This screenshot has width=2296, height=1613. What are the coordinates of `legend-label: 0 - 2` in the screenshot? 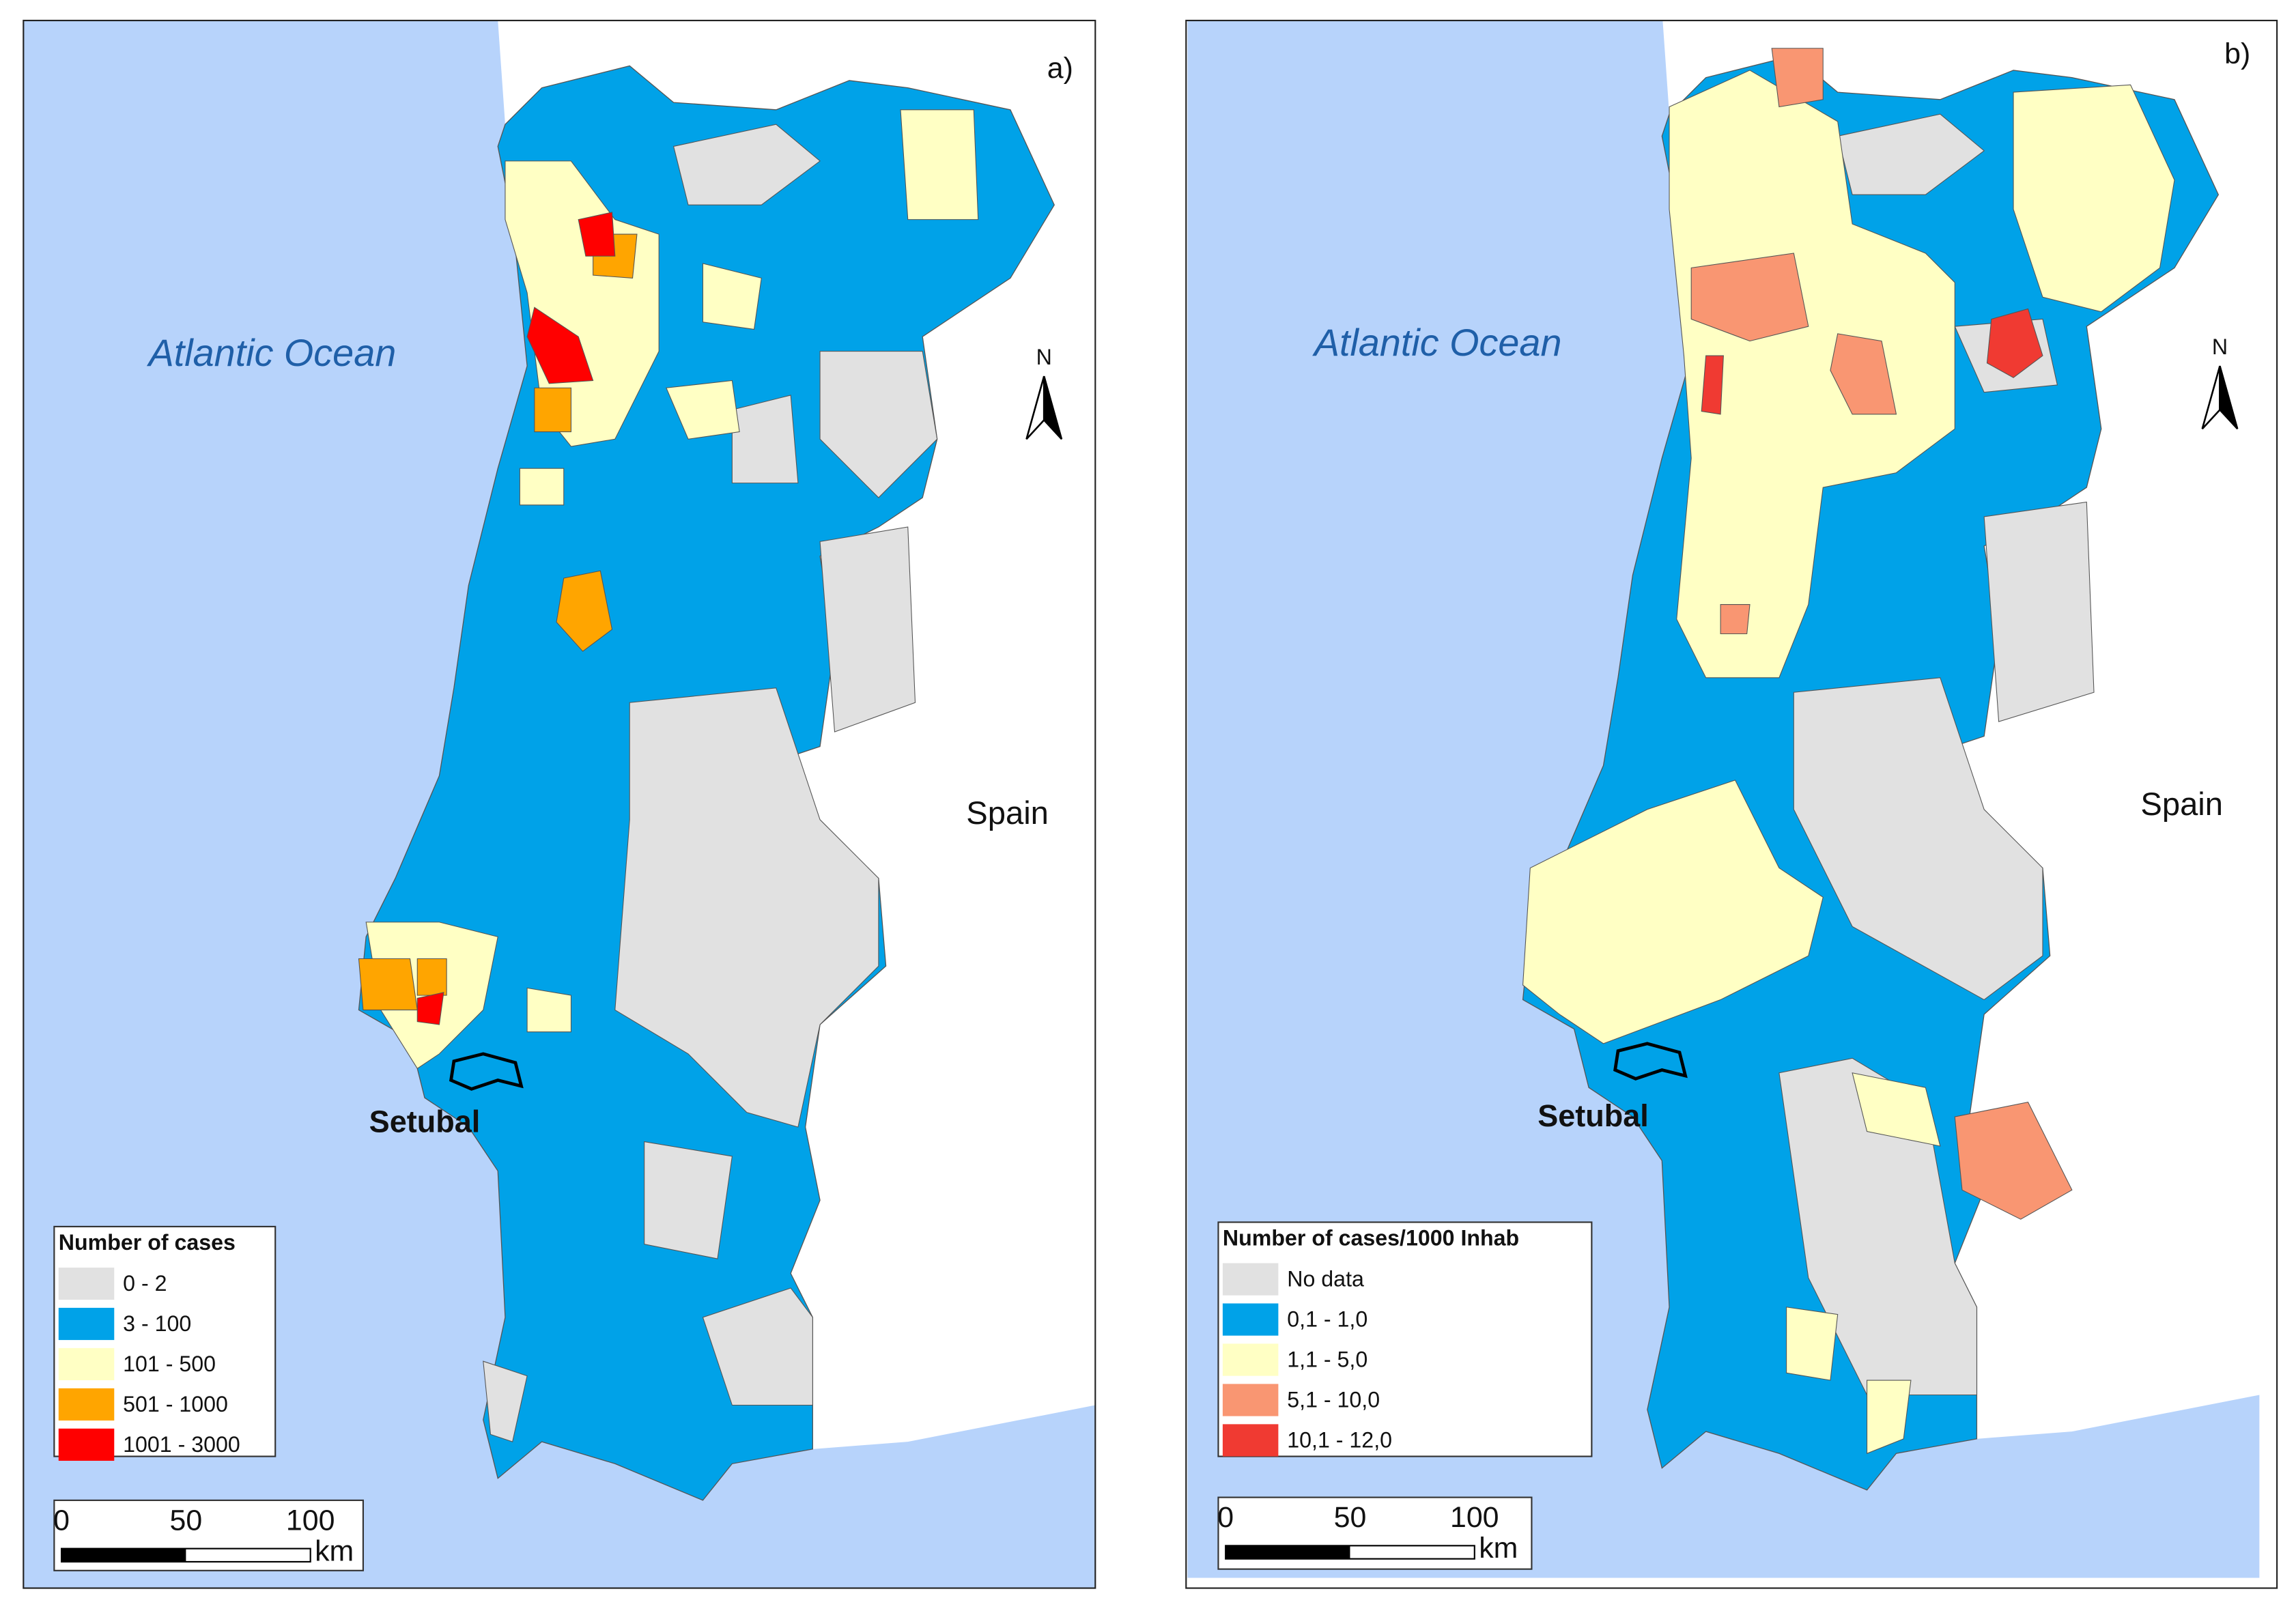 It's located at (145, 1283).